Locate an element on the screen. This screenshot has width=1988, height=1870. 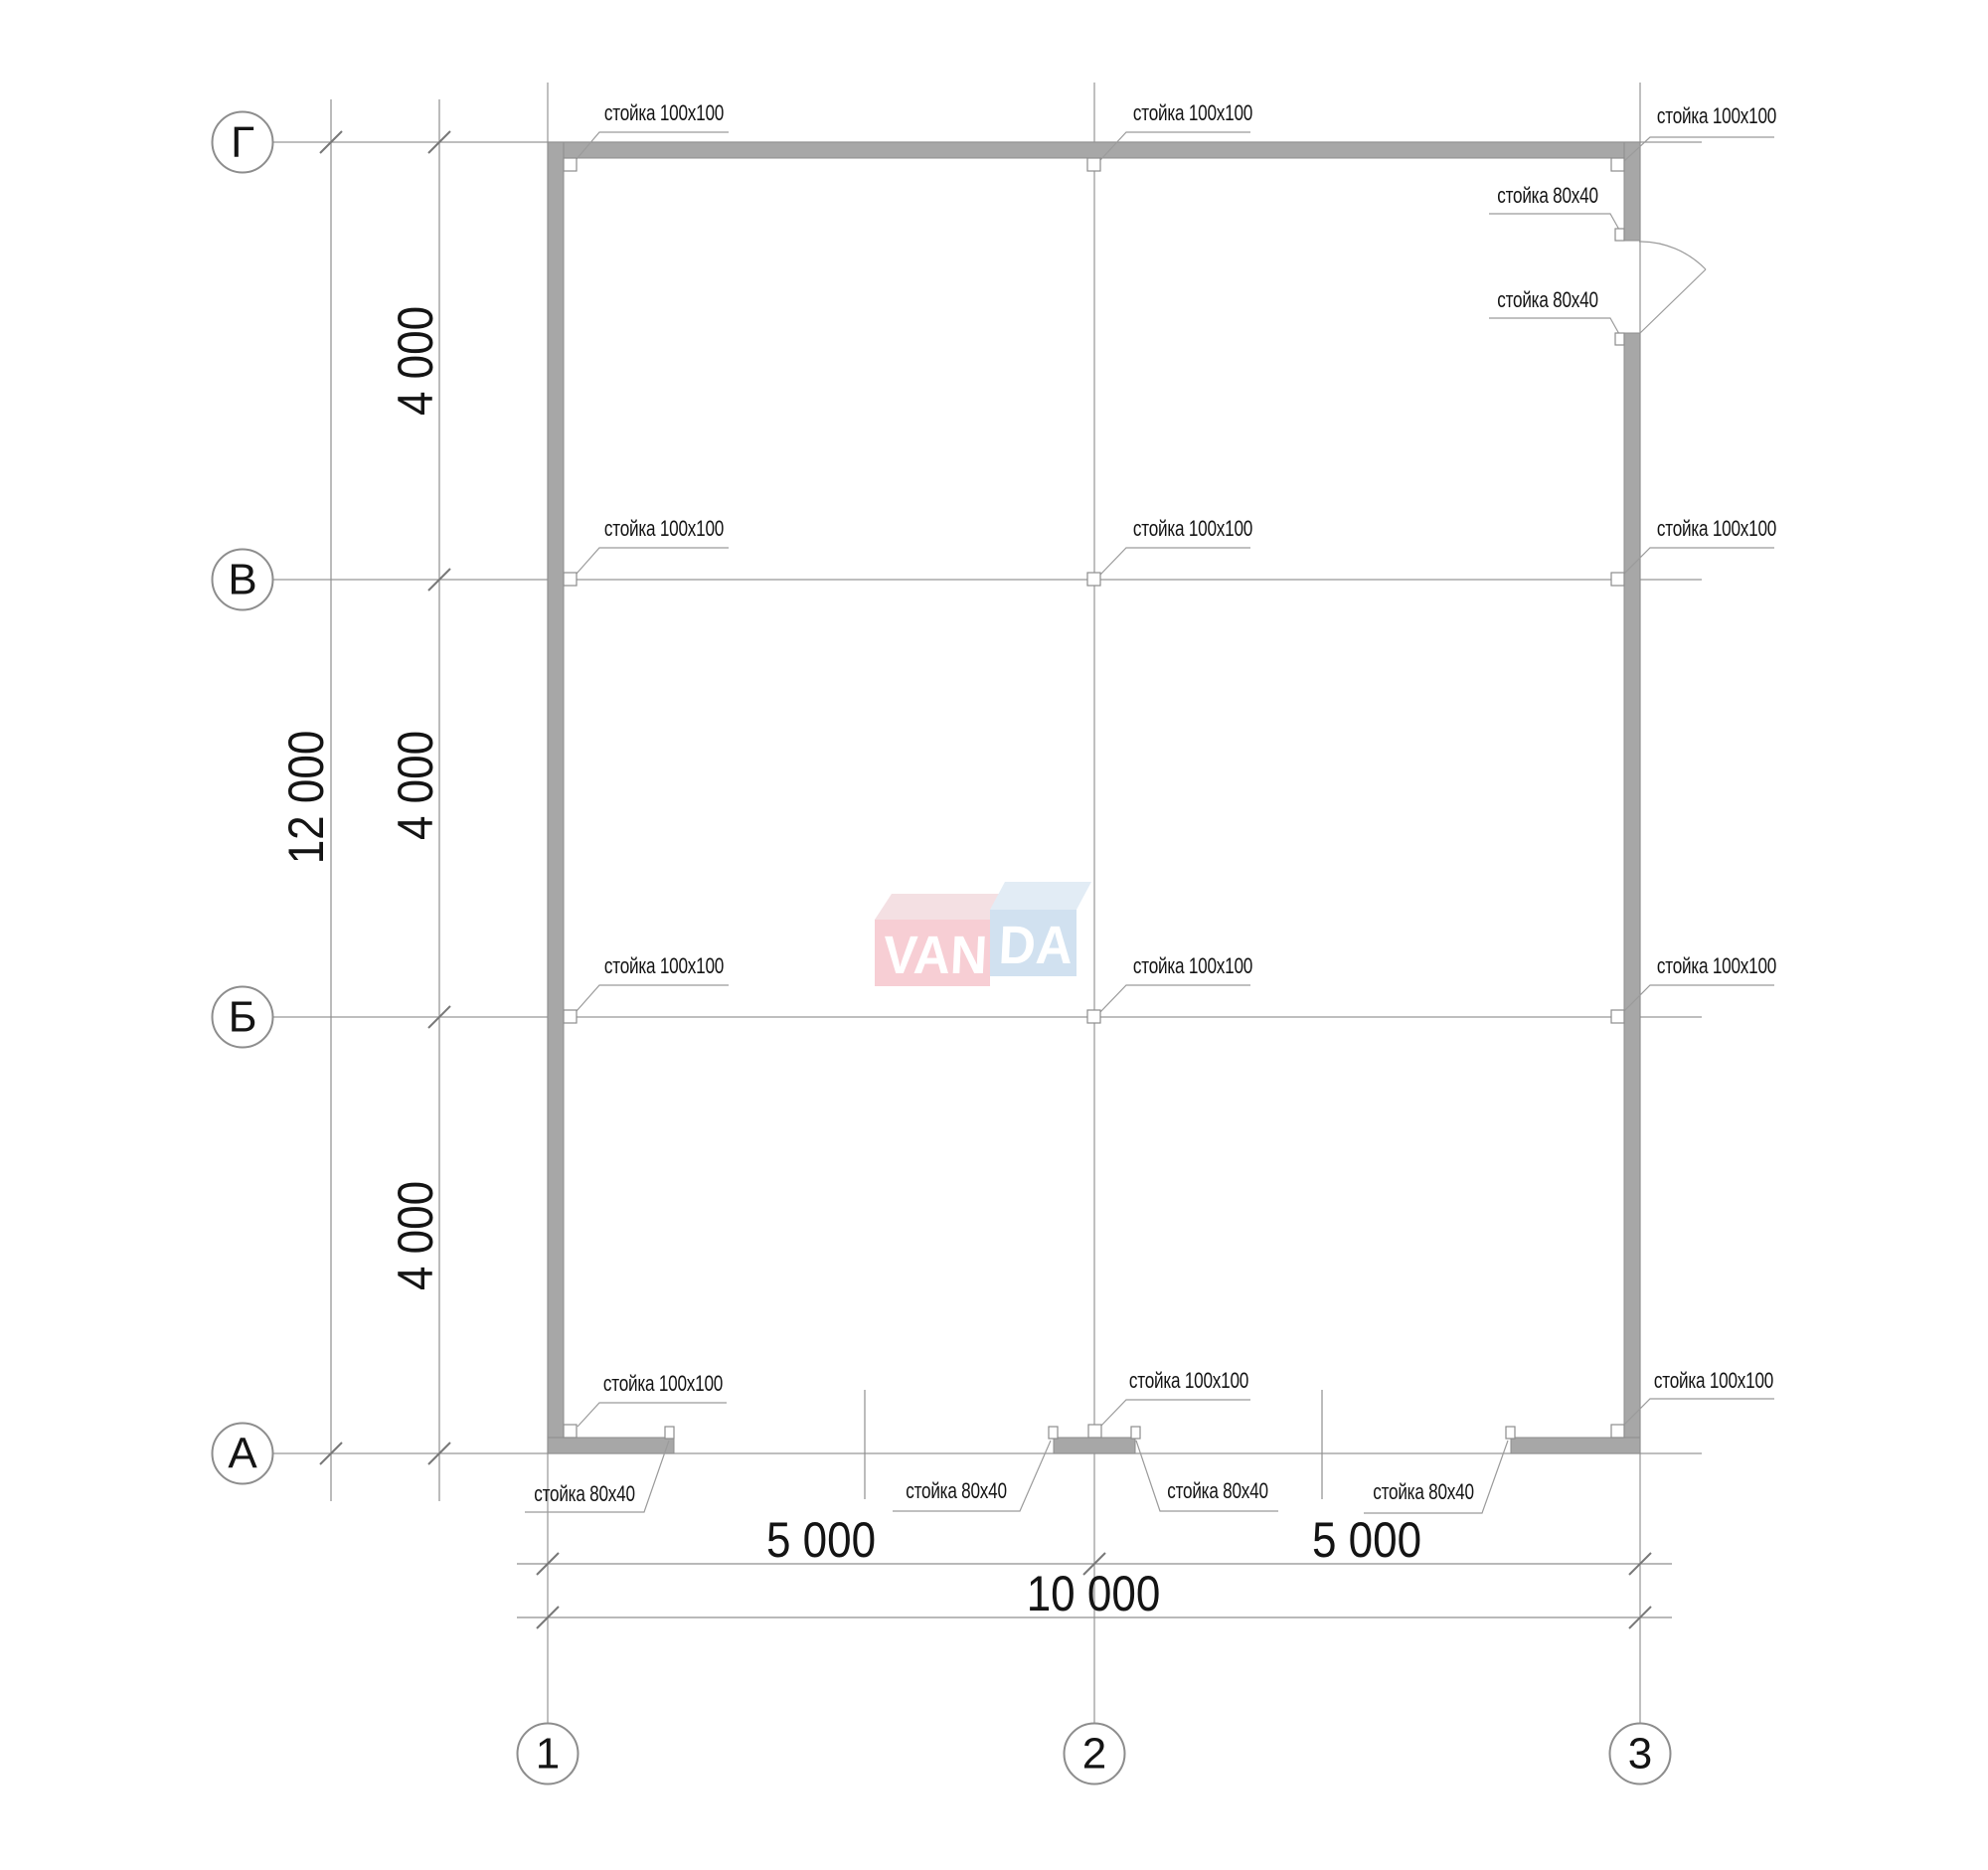
post-100x100-v-mid is located at coordinates (1093, 579).